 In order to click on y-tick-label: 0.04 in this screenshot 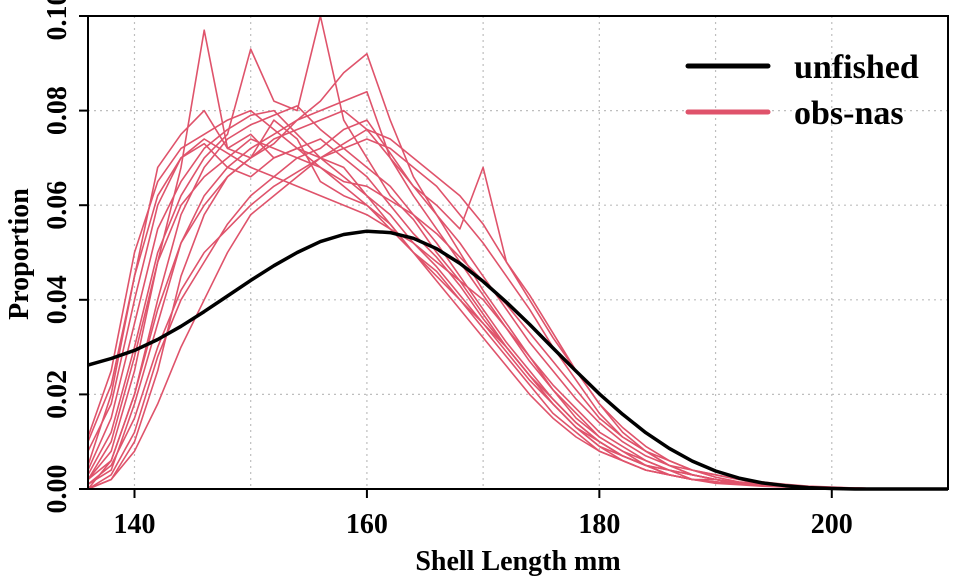, I will do `click(57, 299)`.